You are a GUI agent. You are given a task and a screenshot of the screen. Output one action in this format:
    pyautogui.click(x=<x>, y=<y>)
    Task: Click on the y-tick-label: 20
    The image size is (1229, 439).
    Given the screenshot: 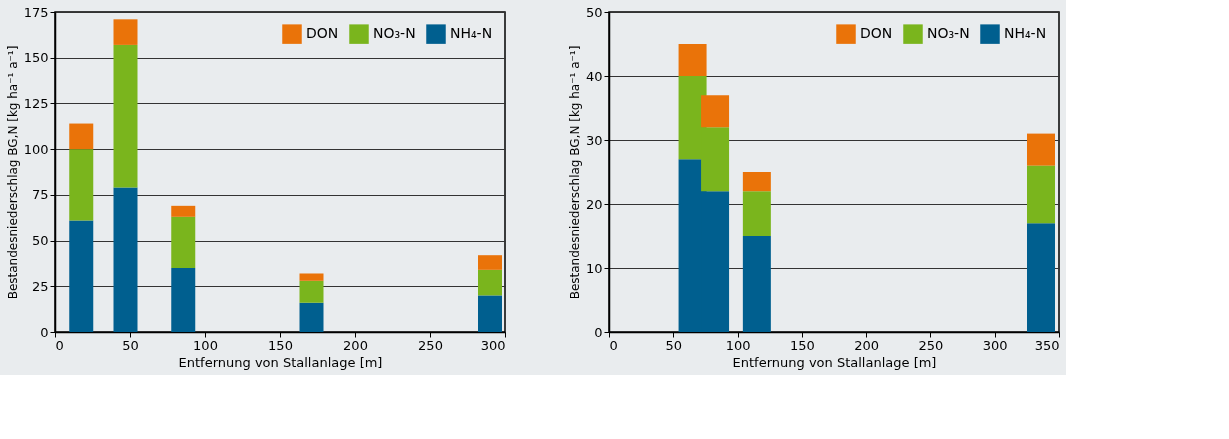 What is the action you would take?
    pyautogui.click(x=594, y=204)
    